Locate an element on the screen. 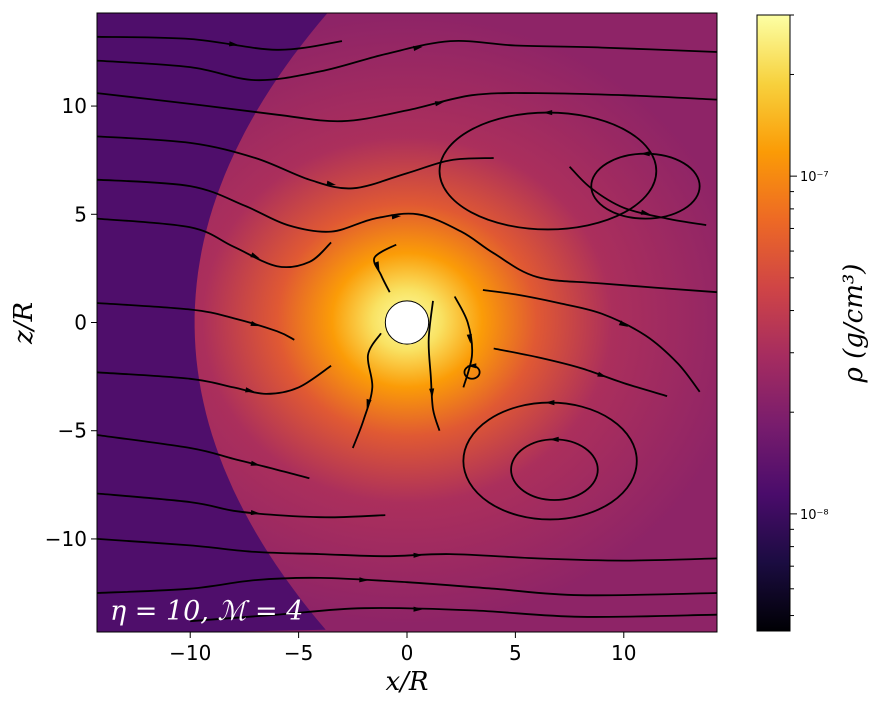  colorbar-gradient is located at coordinates (773, 323).